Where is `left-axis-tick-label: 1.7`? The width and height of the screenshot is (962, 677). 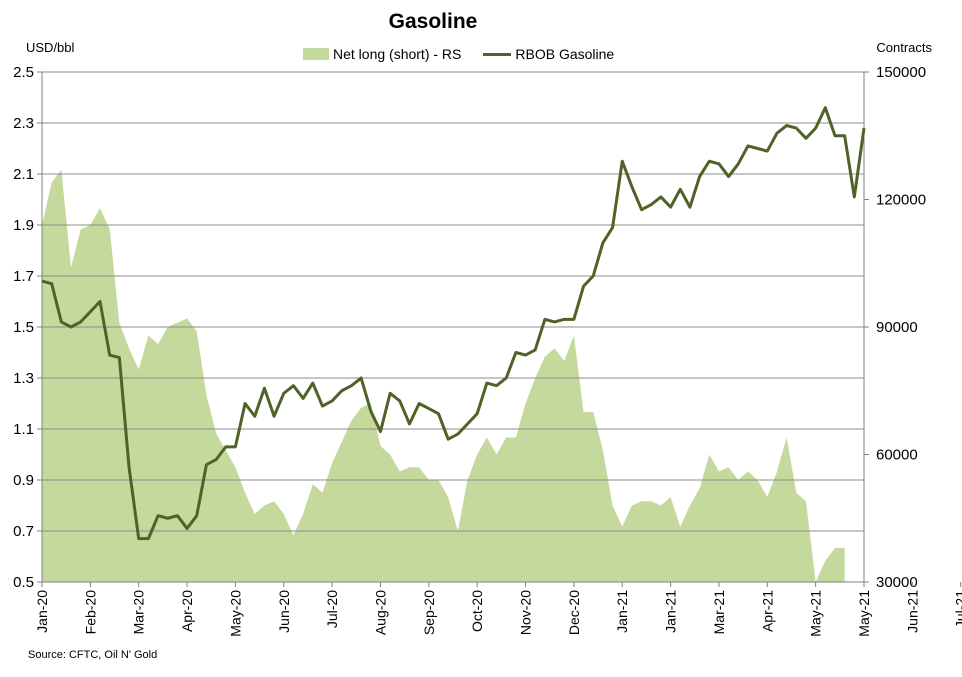
left-axis-tick-label: 1.7 is located at coordinates (23, 276).